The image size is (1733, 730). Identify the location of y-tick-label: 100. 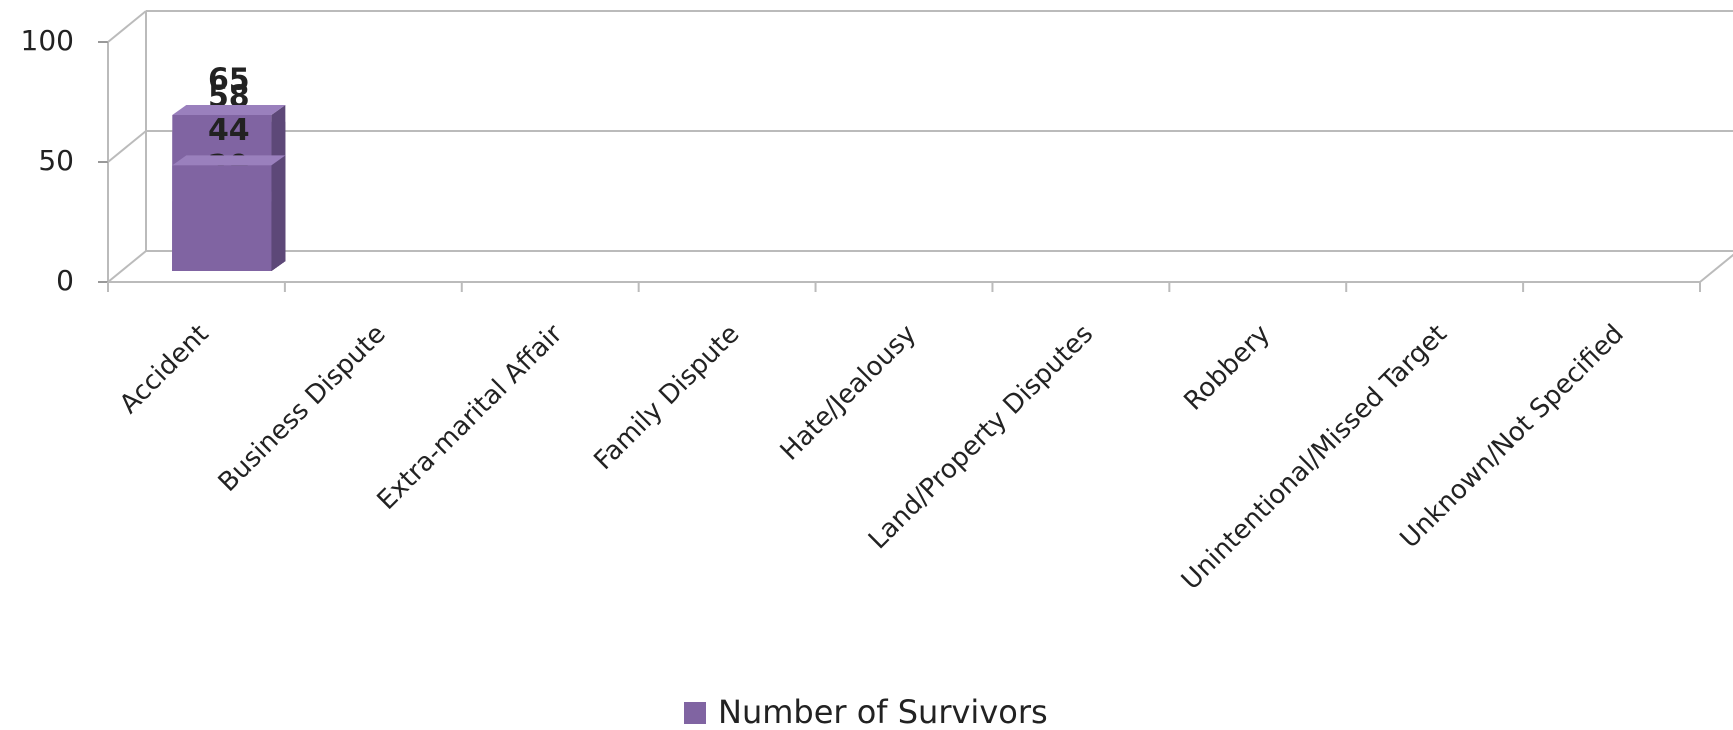
(47, 40).